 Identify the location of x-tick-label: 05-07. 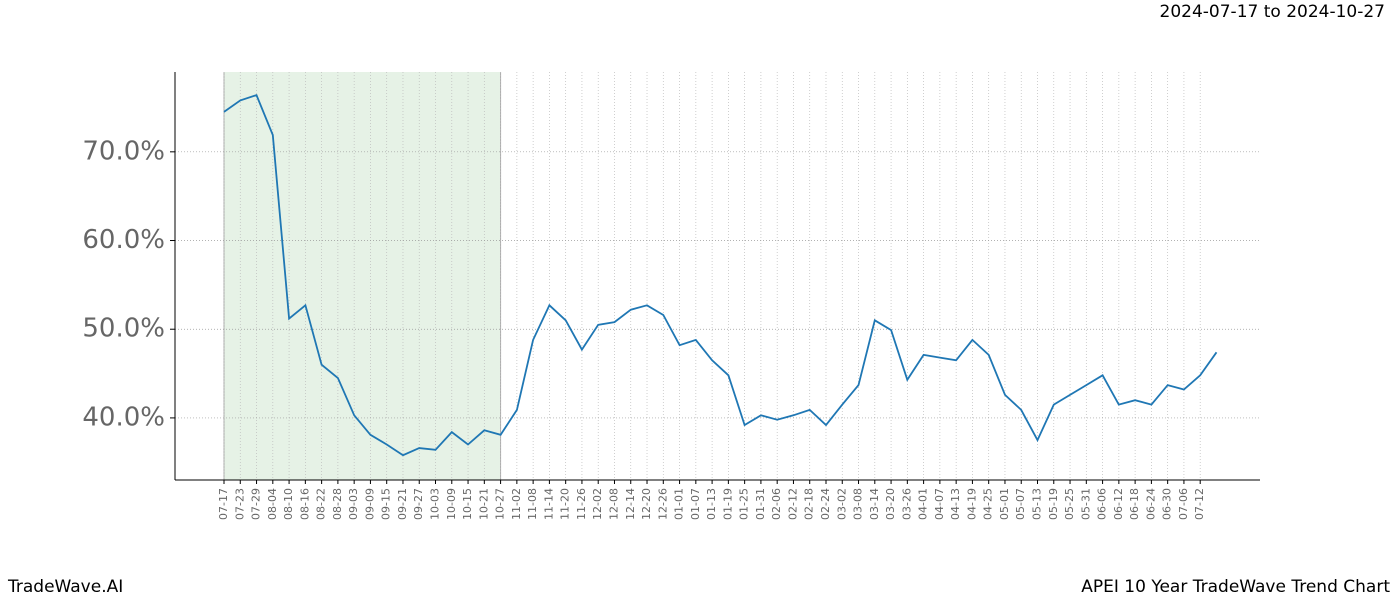
(1020, 504).